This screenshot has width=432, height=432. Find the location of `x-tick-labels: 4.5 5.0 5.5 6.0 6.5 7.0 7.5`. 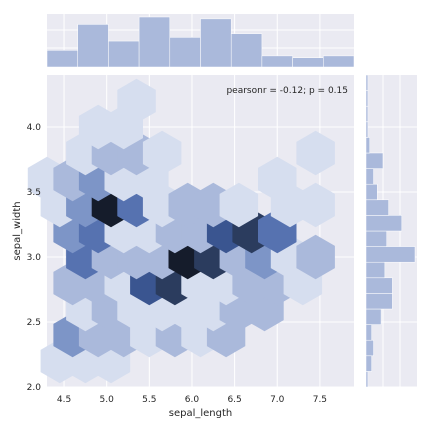

x-tick-labels: 4.5 5.0 5.5 6.0 6.5 7.0 7.5 is located at coordinates (192, 400).